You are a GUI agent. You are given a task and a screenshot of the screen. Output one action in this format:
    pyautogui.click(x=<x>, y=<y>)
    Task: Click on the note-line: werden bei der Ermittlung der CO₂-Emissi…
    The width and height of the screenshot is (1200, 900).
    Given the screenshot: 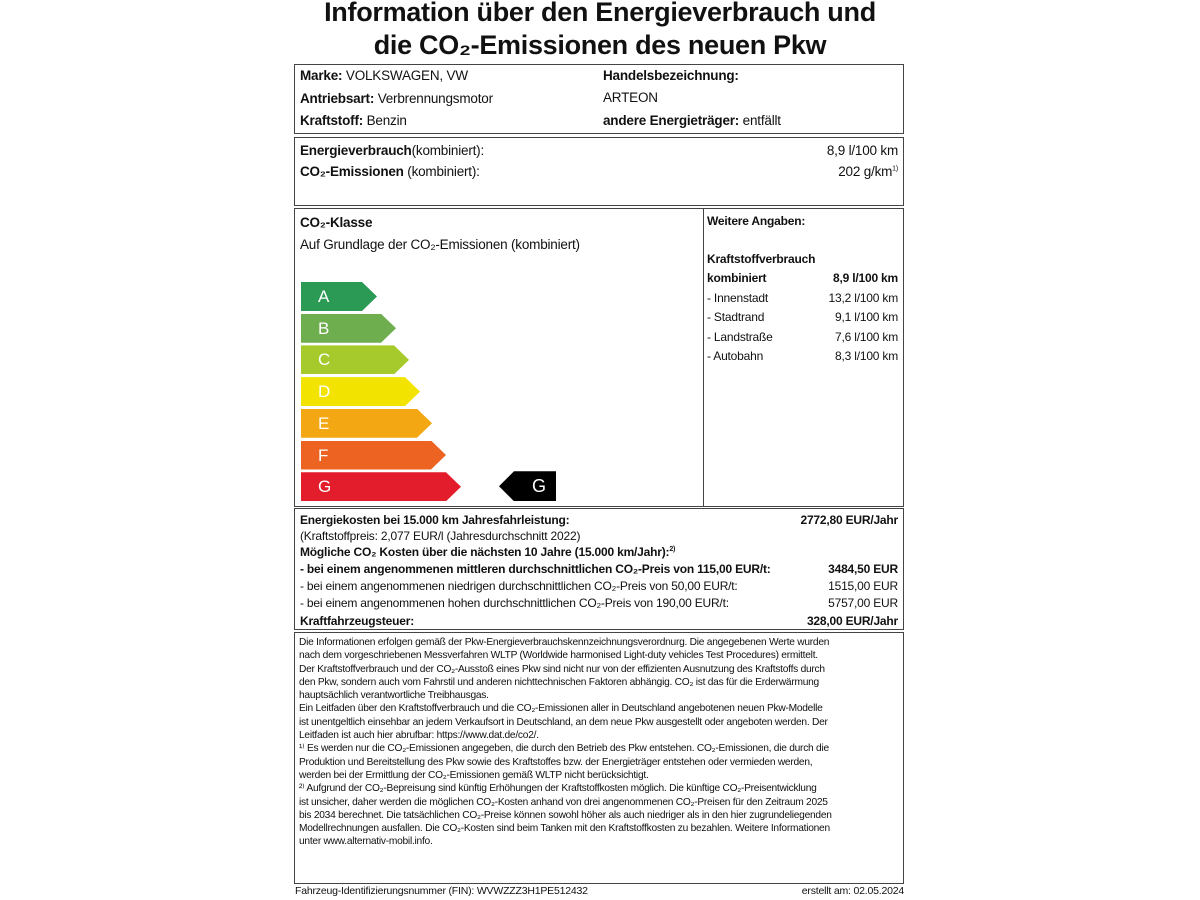 What is the action you would take?
    pyautogui.click(x=474, y=775)
    